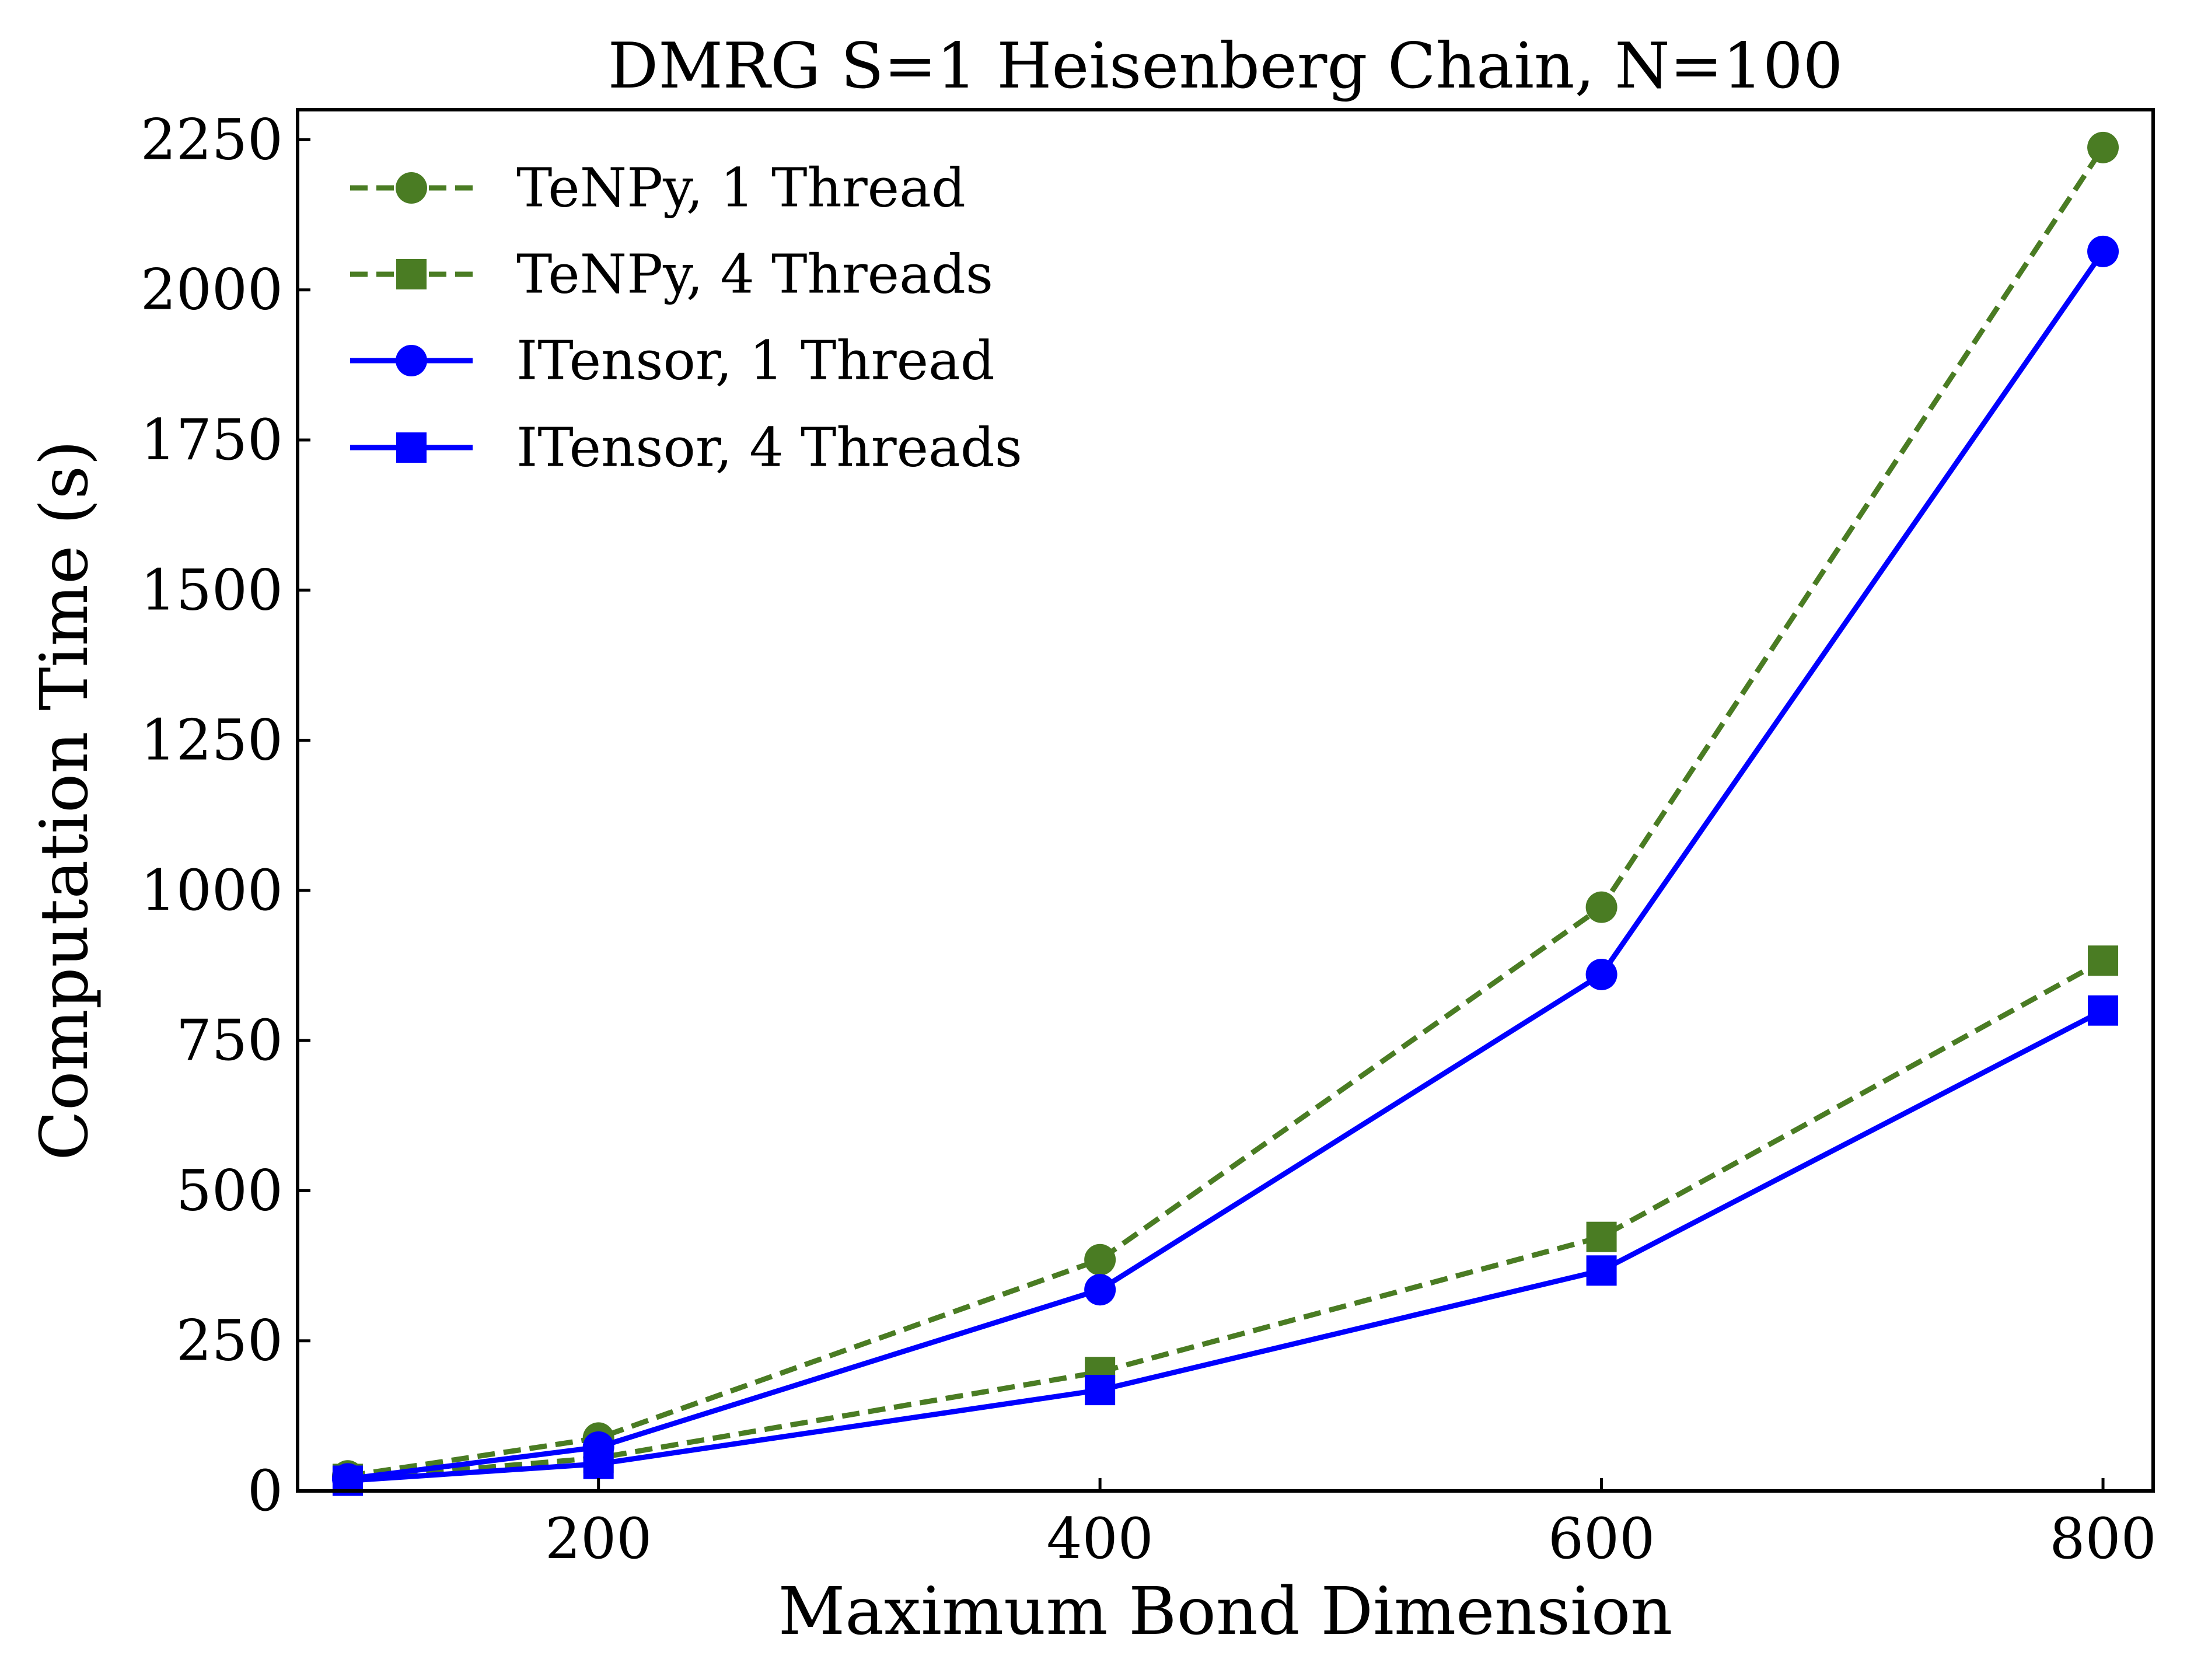 The height and width of the screenshot is (1680, 2194). I want to click on x-axis-label: Maximum Bond Dimension, so click(1225, 1612).